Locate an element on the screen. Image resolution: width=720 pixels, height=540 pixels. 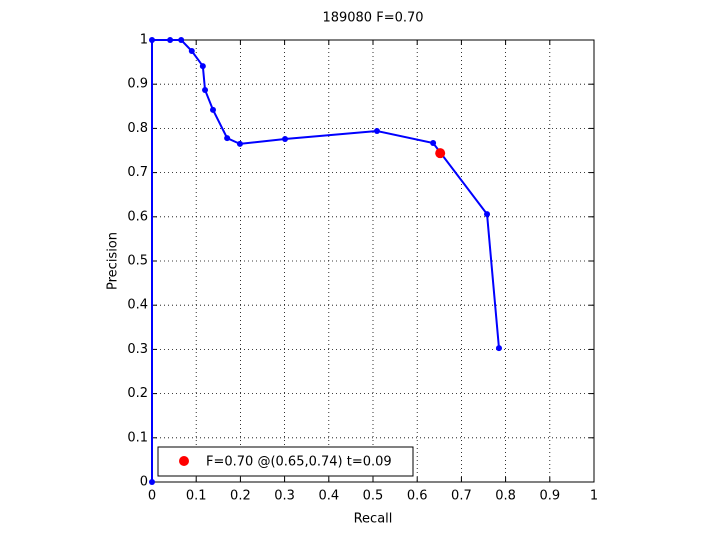
x-axis-label: Recall is located at coordinates (373, 519).